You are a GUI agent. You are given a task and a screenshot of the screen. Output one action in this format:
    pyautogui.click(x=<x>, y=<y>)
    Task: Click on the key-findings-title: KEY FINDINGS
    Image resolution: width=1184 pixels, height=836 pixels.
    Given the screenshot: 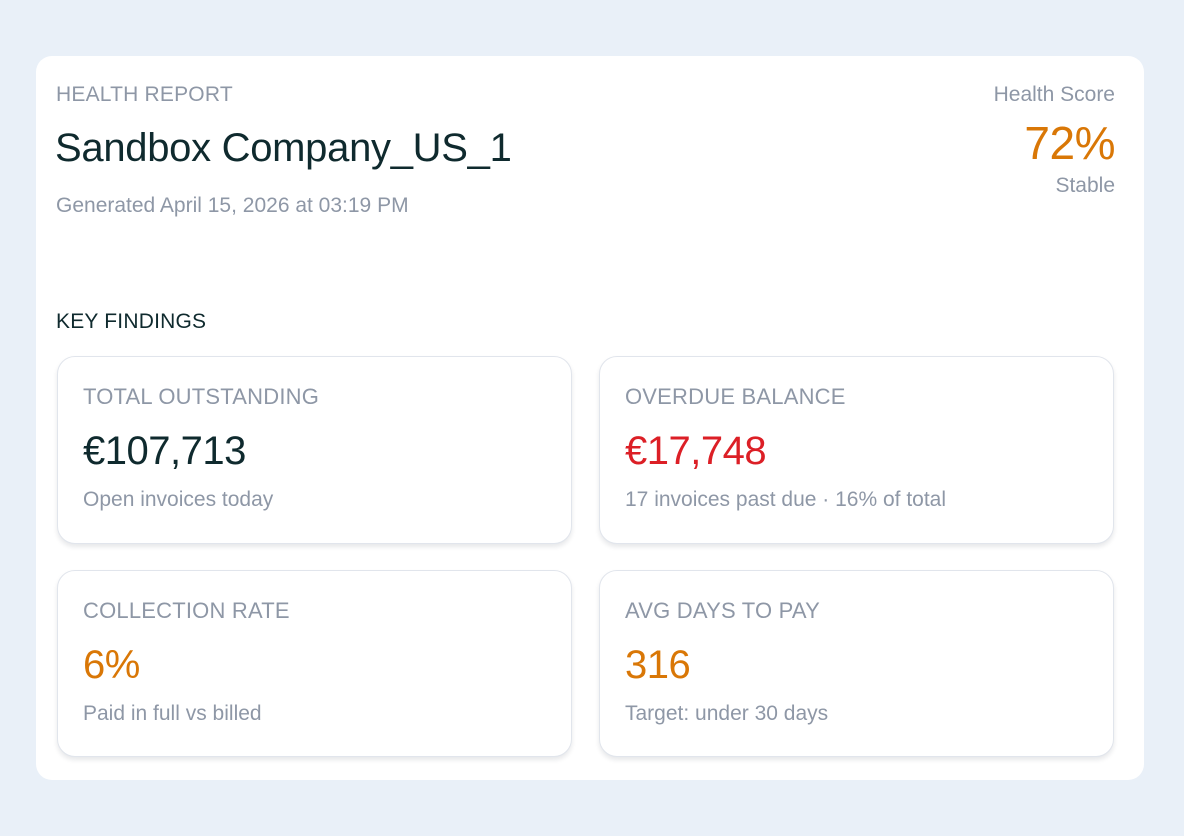 What is the action you would take?
    pyautogui.click(x=131, y=321)
    